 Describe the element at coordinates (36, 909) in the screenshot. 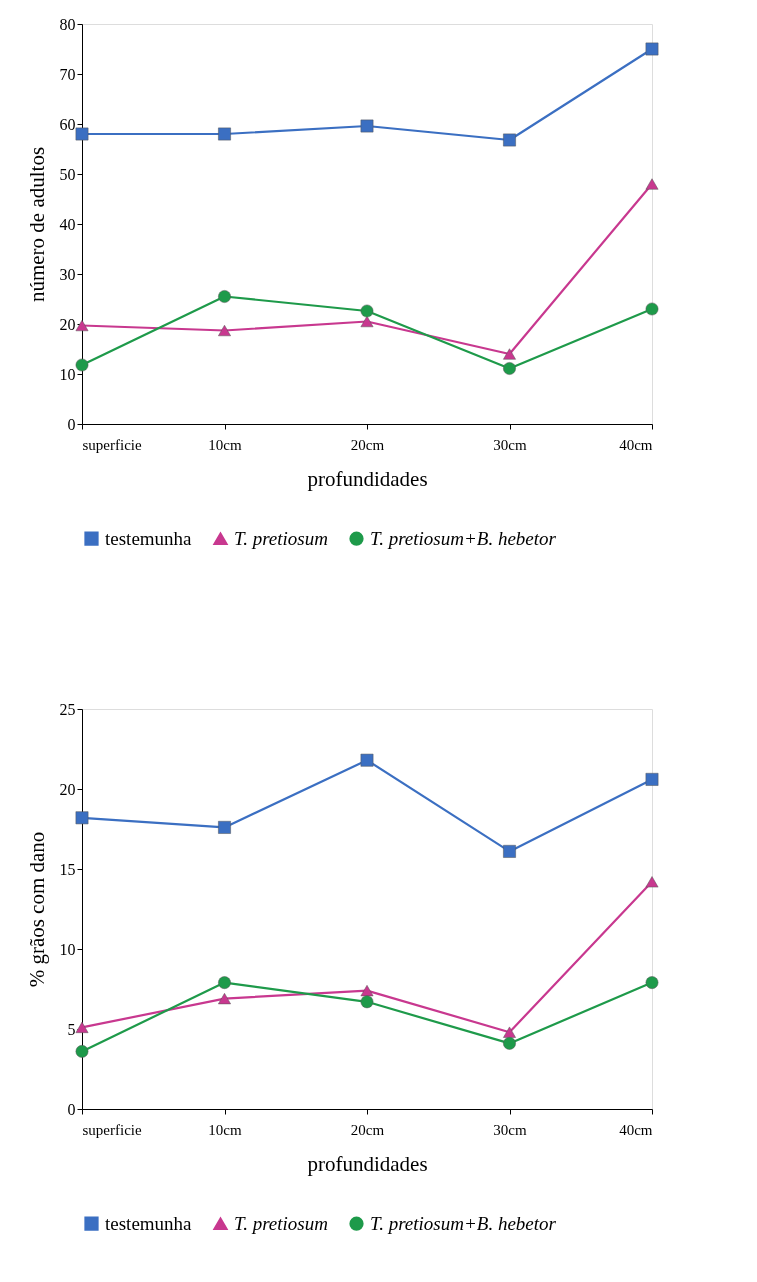

I see `y-axis-title: % grãos com dano` at that location.